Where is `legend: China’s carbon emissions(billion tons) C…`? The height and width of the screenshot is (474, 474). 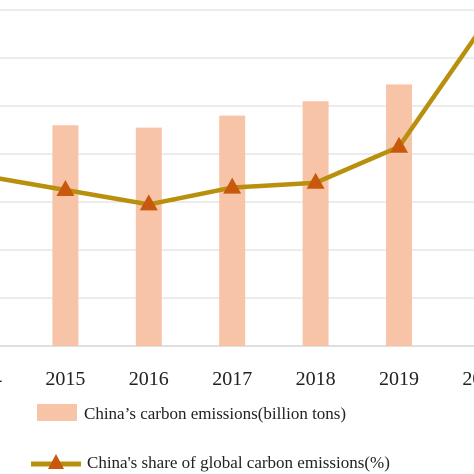
legend: China’s carbon emissions(billion tons) C… is located at coordinates (210, 438).